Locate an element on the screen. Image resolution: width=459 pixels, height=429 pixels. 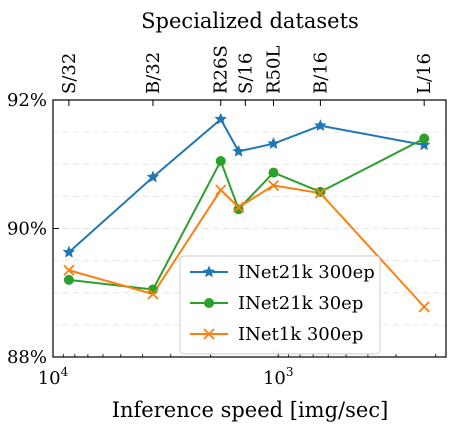
x-tick-label: 10⁴ is located at coordinates (53, 377).